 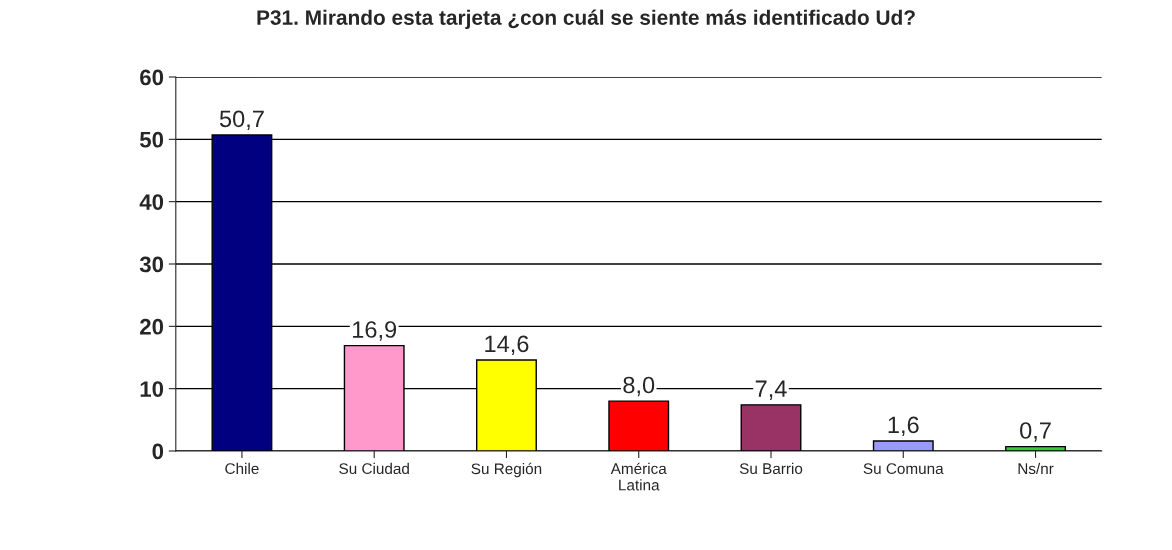 What do you see at coordinates (242, 468) in the screenshot?
I see `x-tick-label: Chile` at bounding box center [242, 468].